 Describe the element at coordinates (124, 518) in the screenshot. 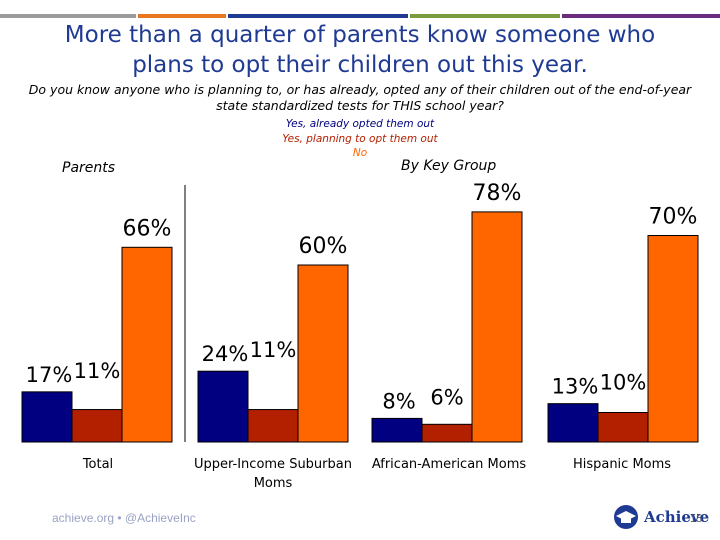

I see `footer-text: achieve.org • @AchieveInc` at that location.